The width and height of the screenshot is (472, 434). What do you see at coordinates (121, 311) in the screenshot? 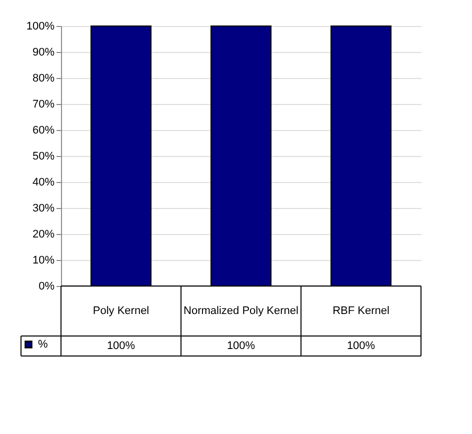
I see `x-tick-label: Poly Kernel` at bounding box center [121, 311].